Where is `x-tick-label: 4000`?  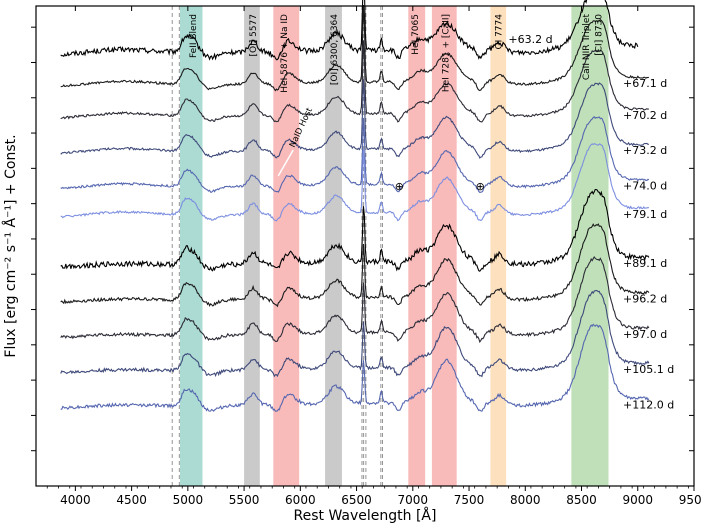
x-tick-label: 4000 is located at coordinates (75, 500).